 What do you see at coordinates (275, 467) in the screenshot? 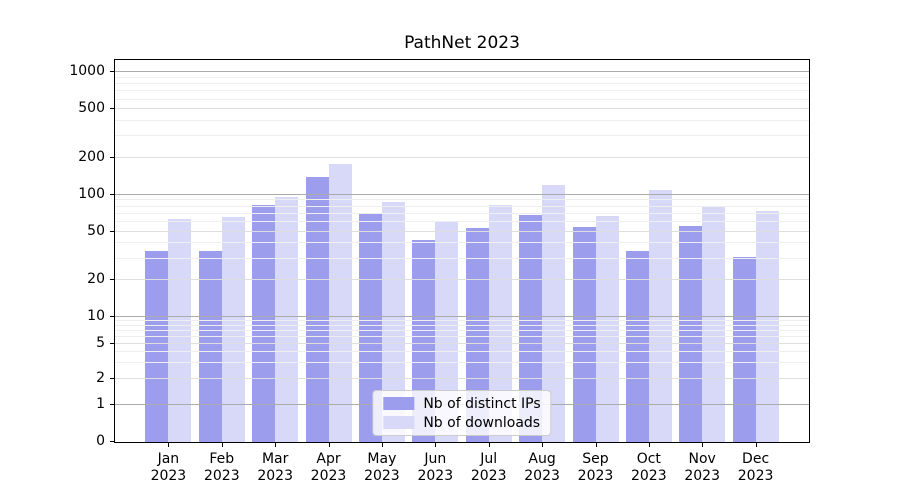
I see `x-tick-label: Mar 2023` at bounding box center [275, 467].